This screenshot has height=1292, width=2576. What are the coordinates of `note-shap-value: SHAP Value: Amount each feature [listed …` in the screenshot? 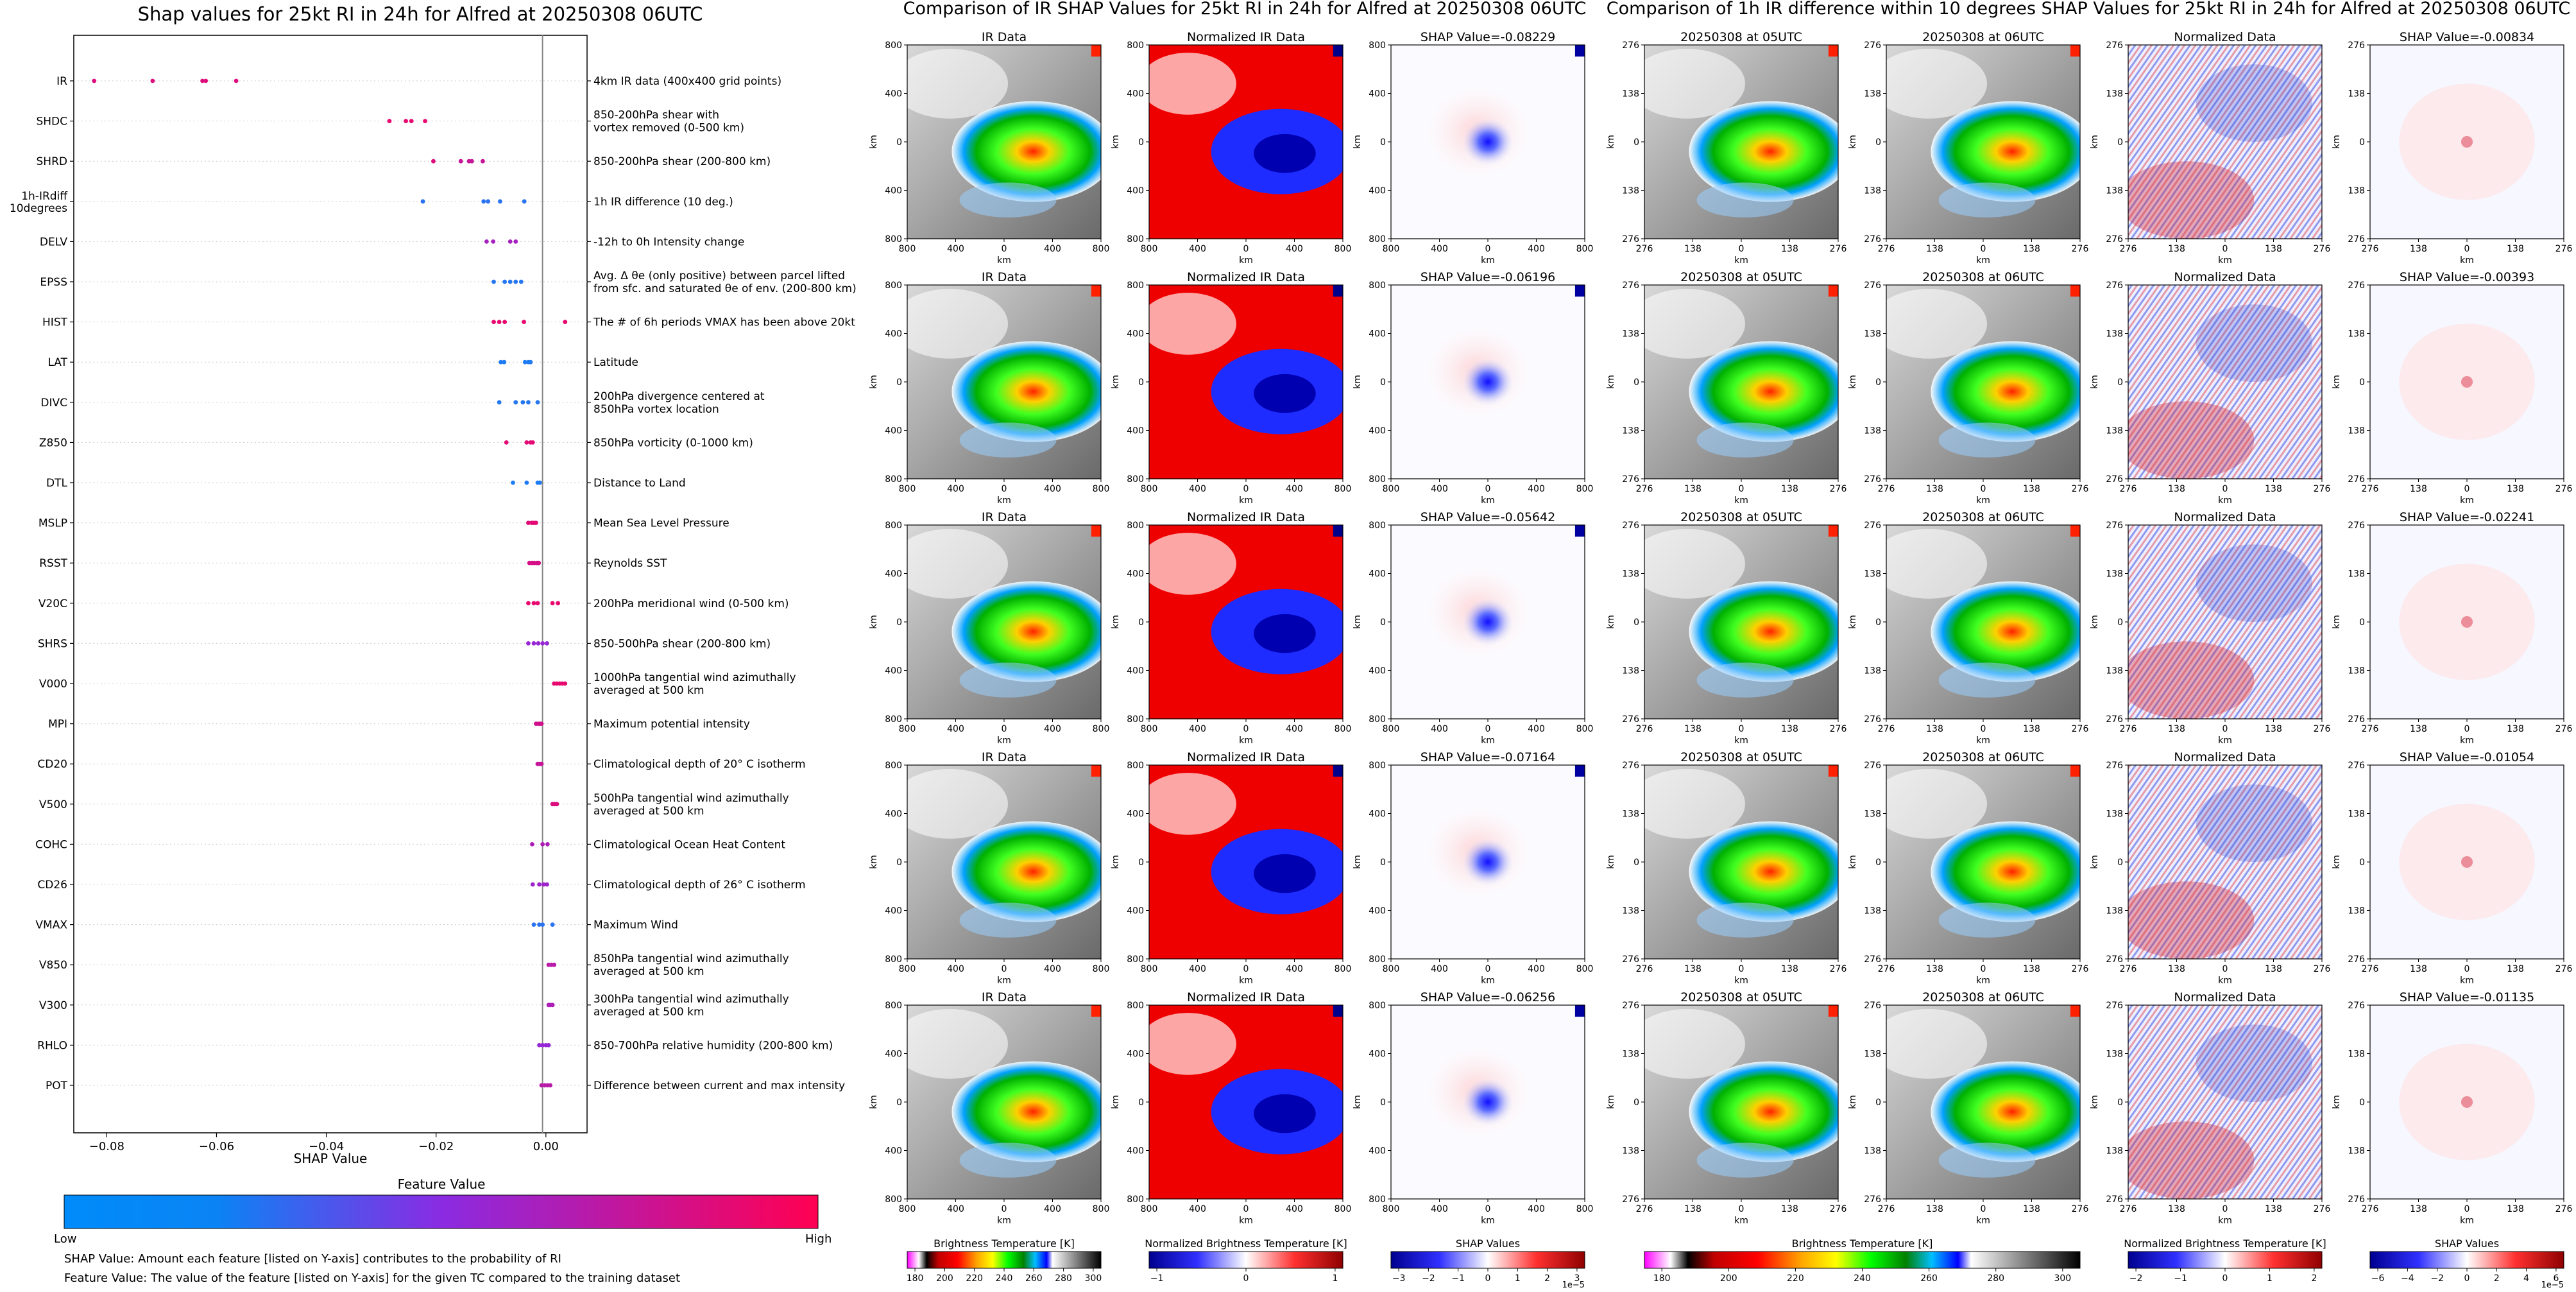 It's located at (312, 1259).